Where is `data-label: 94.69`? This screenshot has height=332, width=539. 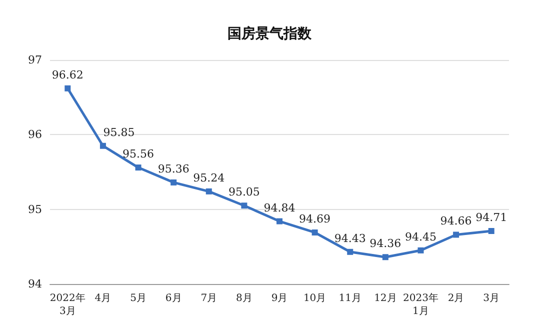
data-label: 94.69 is located at coordinates (315, 219).